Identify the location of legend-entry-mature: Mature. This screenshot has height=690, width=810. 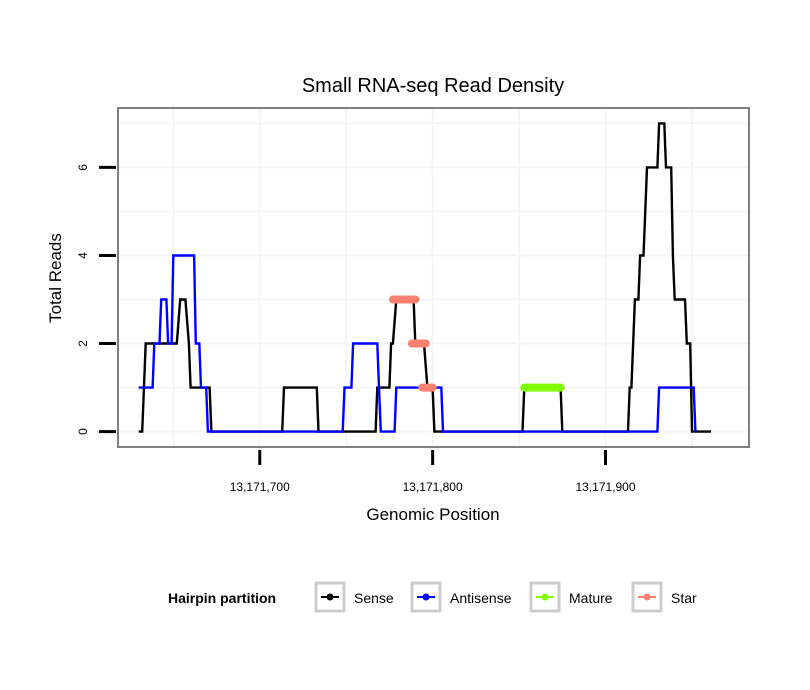
(571, 597).